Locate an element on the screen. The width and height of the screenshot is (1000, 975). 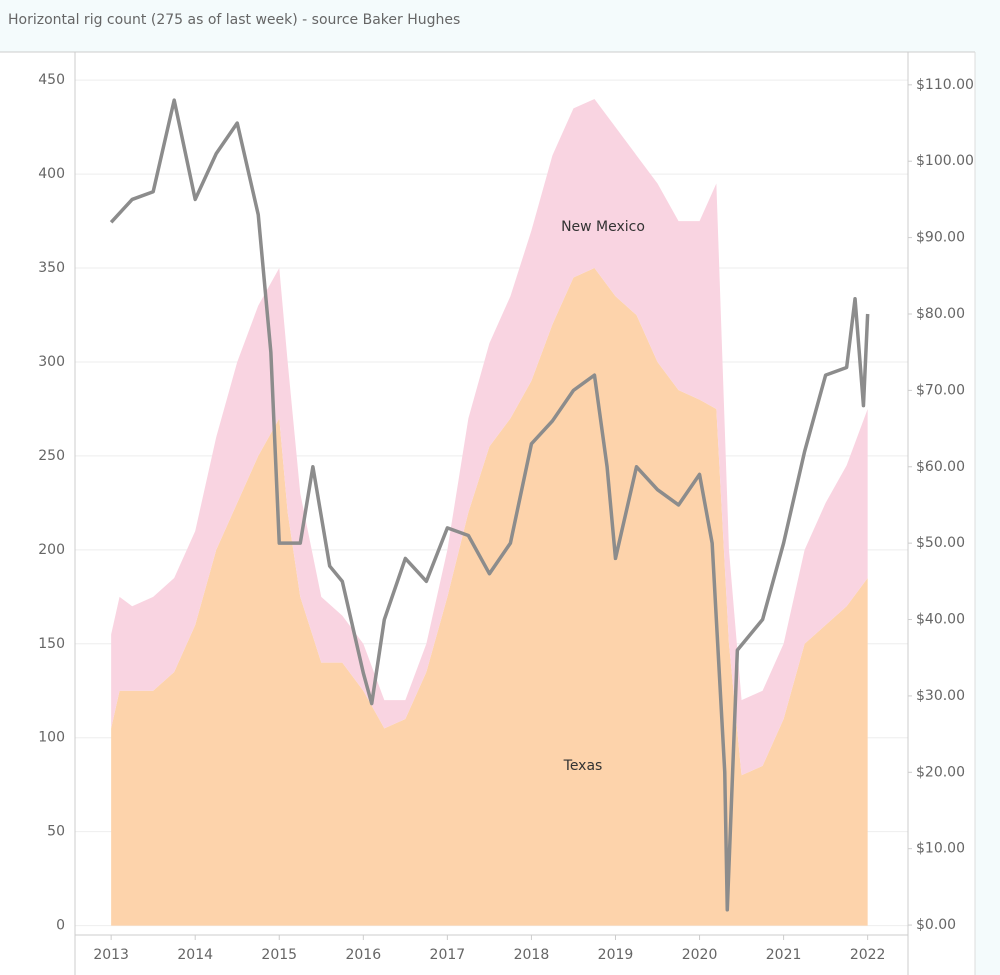
x-tick-label: 2018 is located at coordinates (532, 955).